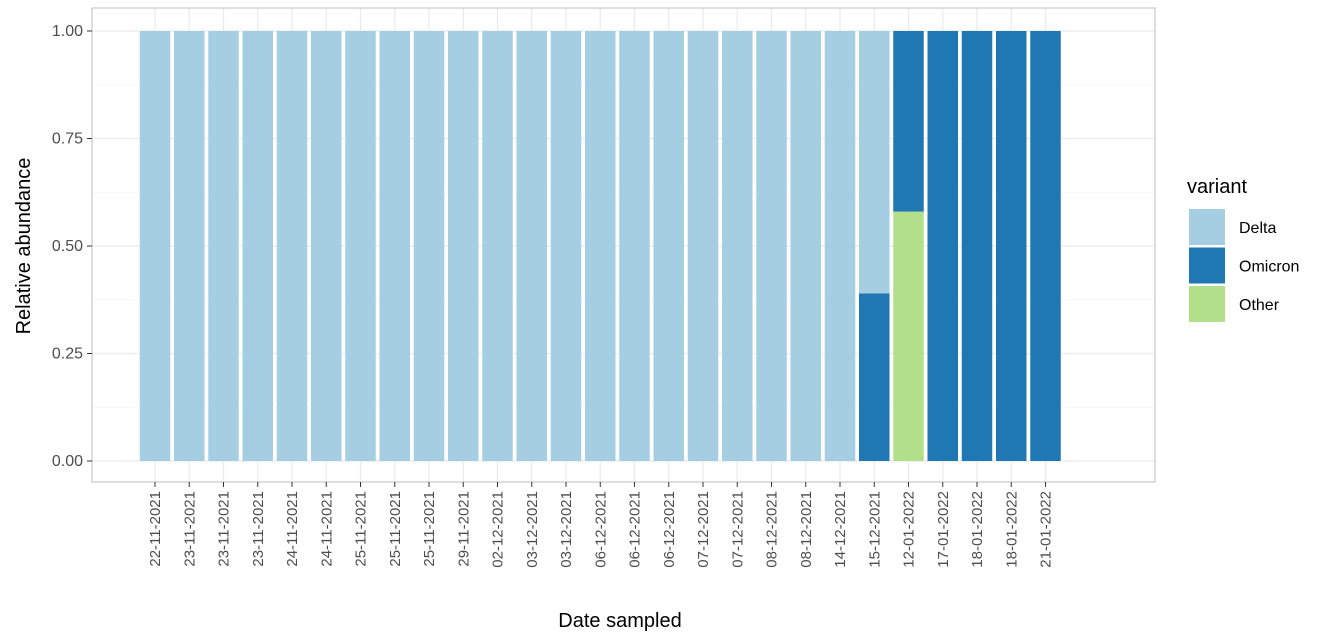 Image resolution: width=1329 pixels, height=633 pixels. I want to click on y-axis: 0.00 0.25 0.50 0.75 1.00, so click(72, 246).